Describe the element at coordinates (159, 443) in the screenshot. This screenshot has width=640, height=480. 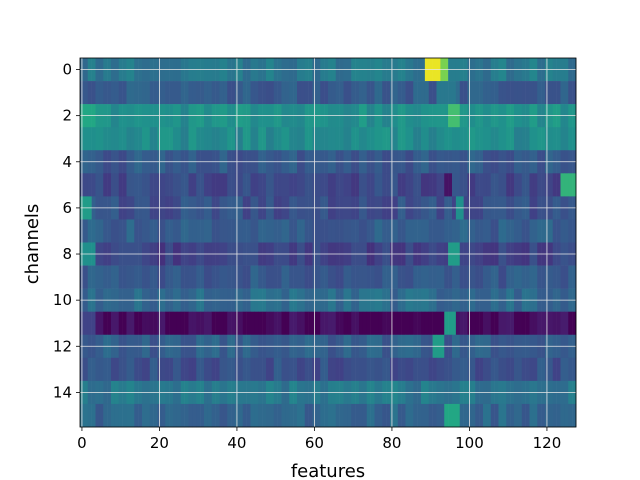
I see `x-tick-label: 20` at that location.